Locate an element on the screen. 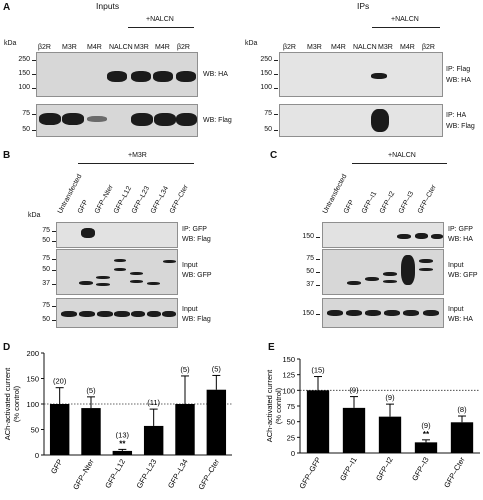  n-label: (11) is located at coordinates (153, 402).